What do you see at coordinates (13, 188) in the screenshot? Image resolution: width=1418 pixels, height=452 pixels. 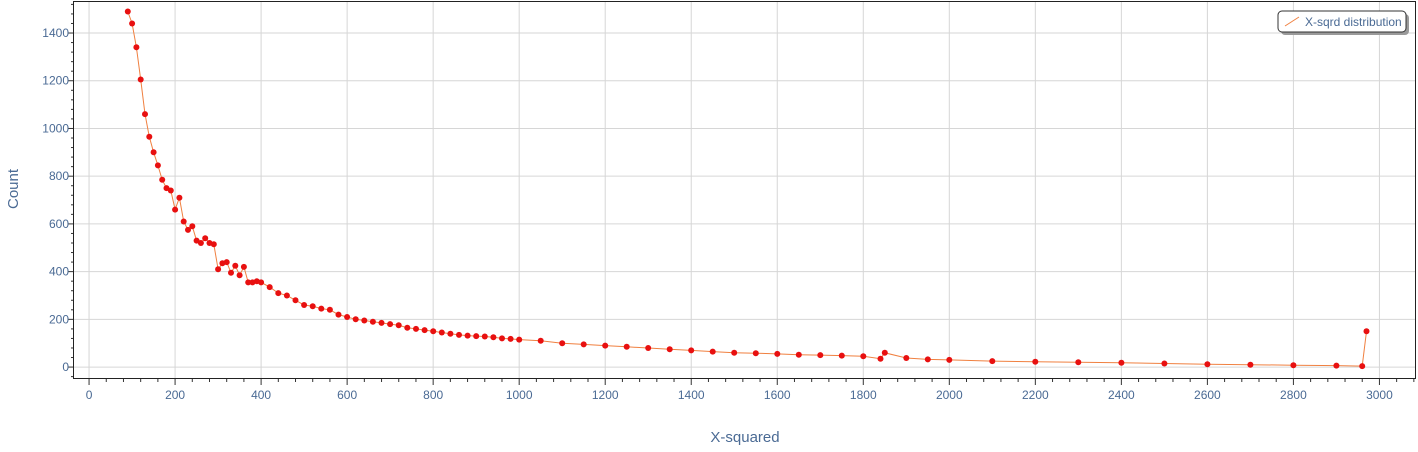 I see `y-axis-title: Count` at bounding box center [13, 188].